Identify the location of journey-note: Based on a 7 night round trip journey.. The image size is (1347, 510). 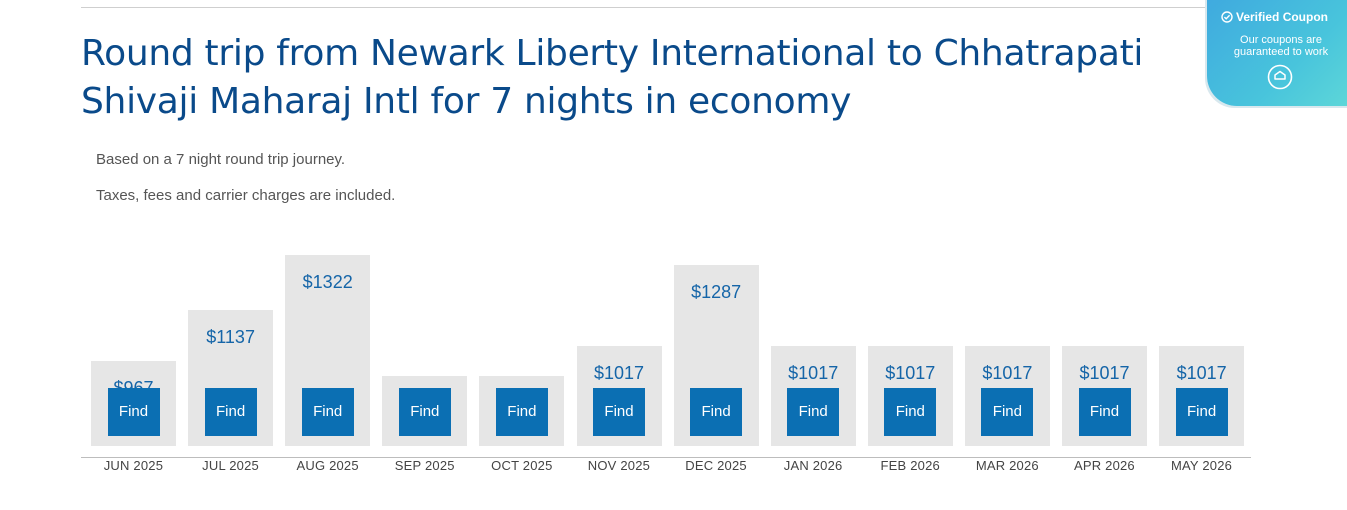
(221, 159).